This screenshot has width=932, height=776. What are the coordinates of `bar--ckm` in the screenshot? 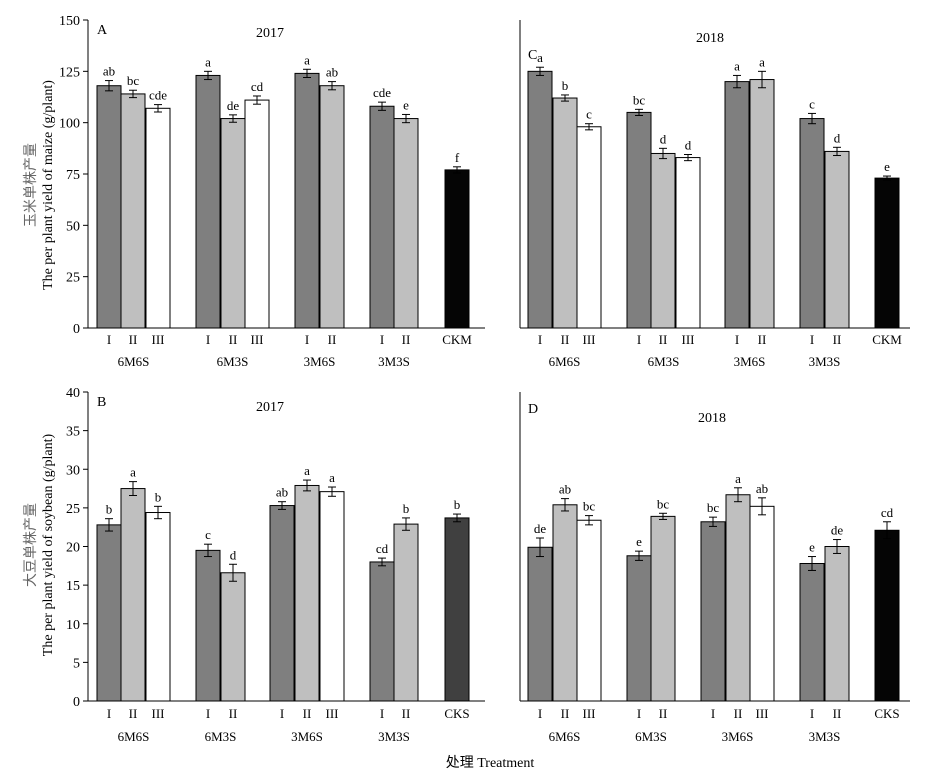 It's located at (887, 253).